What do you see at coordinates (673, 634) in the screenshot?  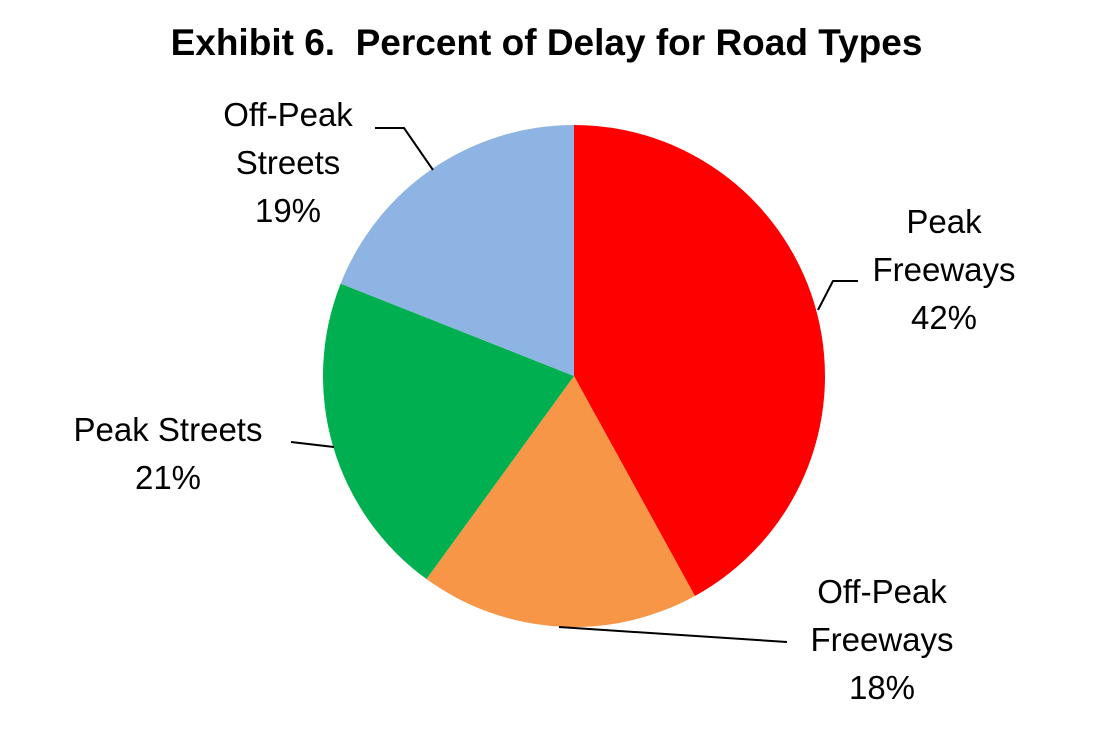 I see `leader-line-off-peak-freeways` at bounding box center [673, 634].